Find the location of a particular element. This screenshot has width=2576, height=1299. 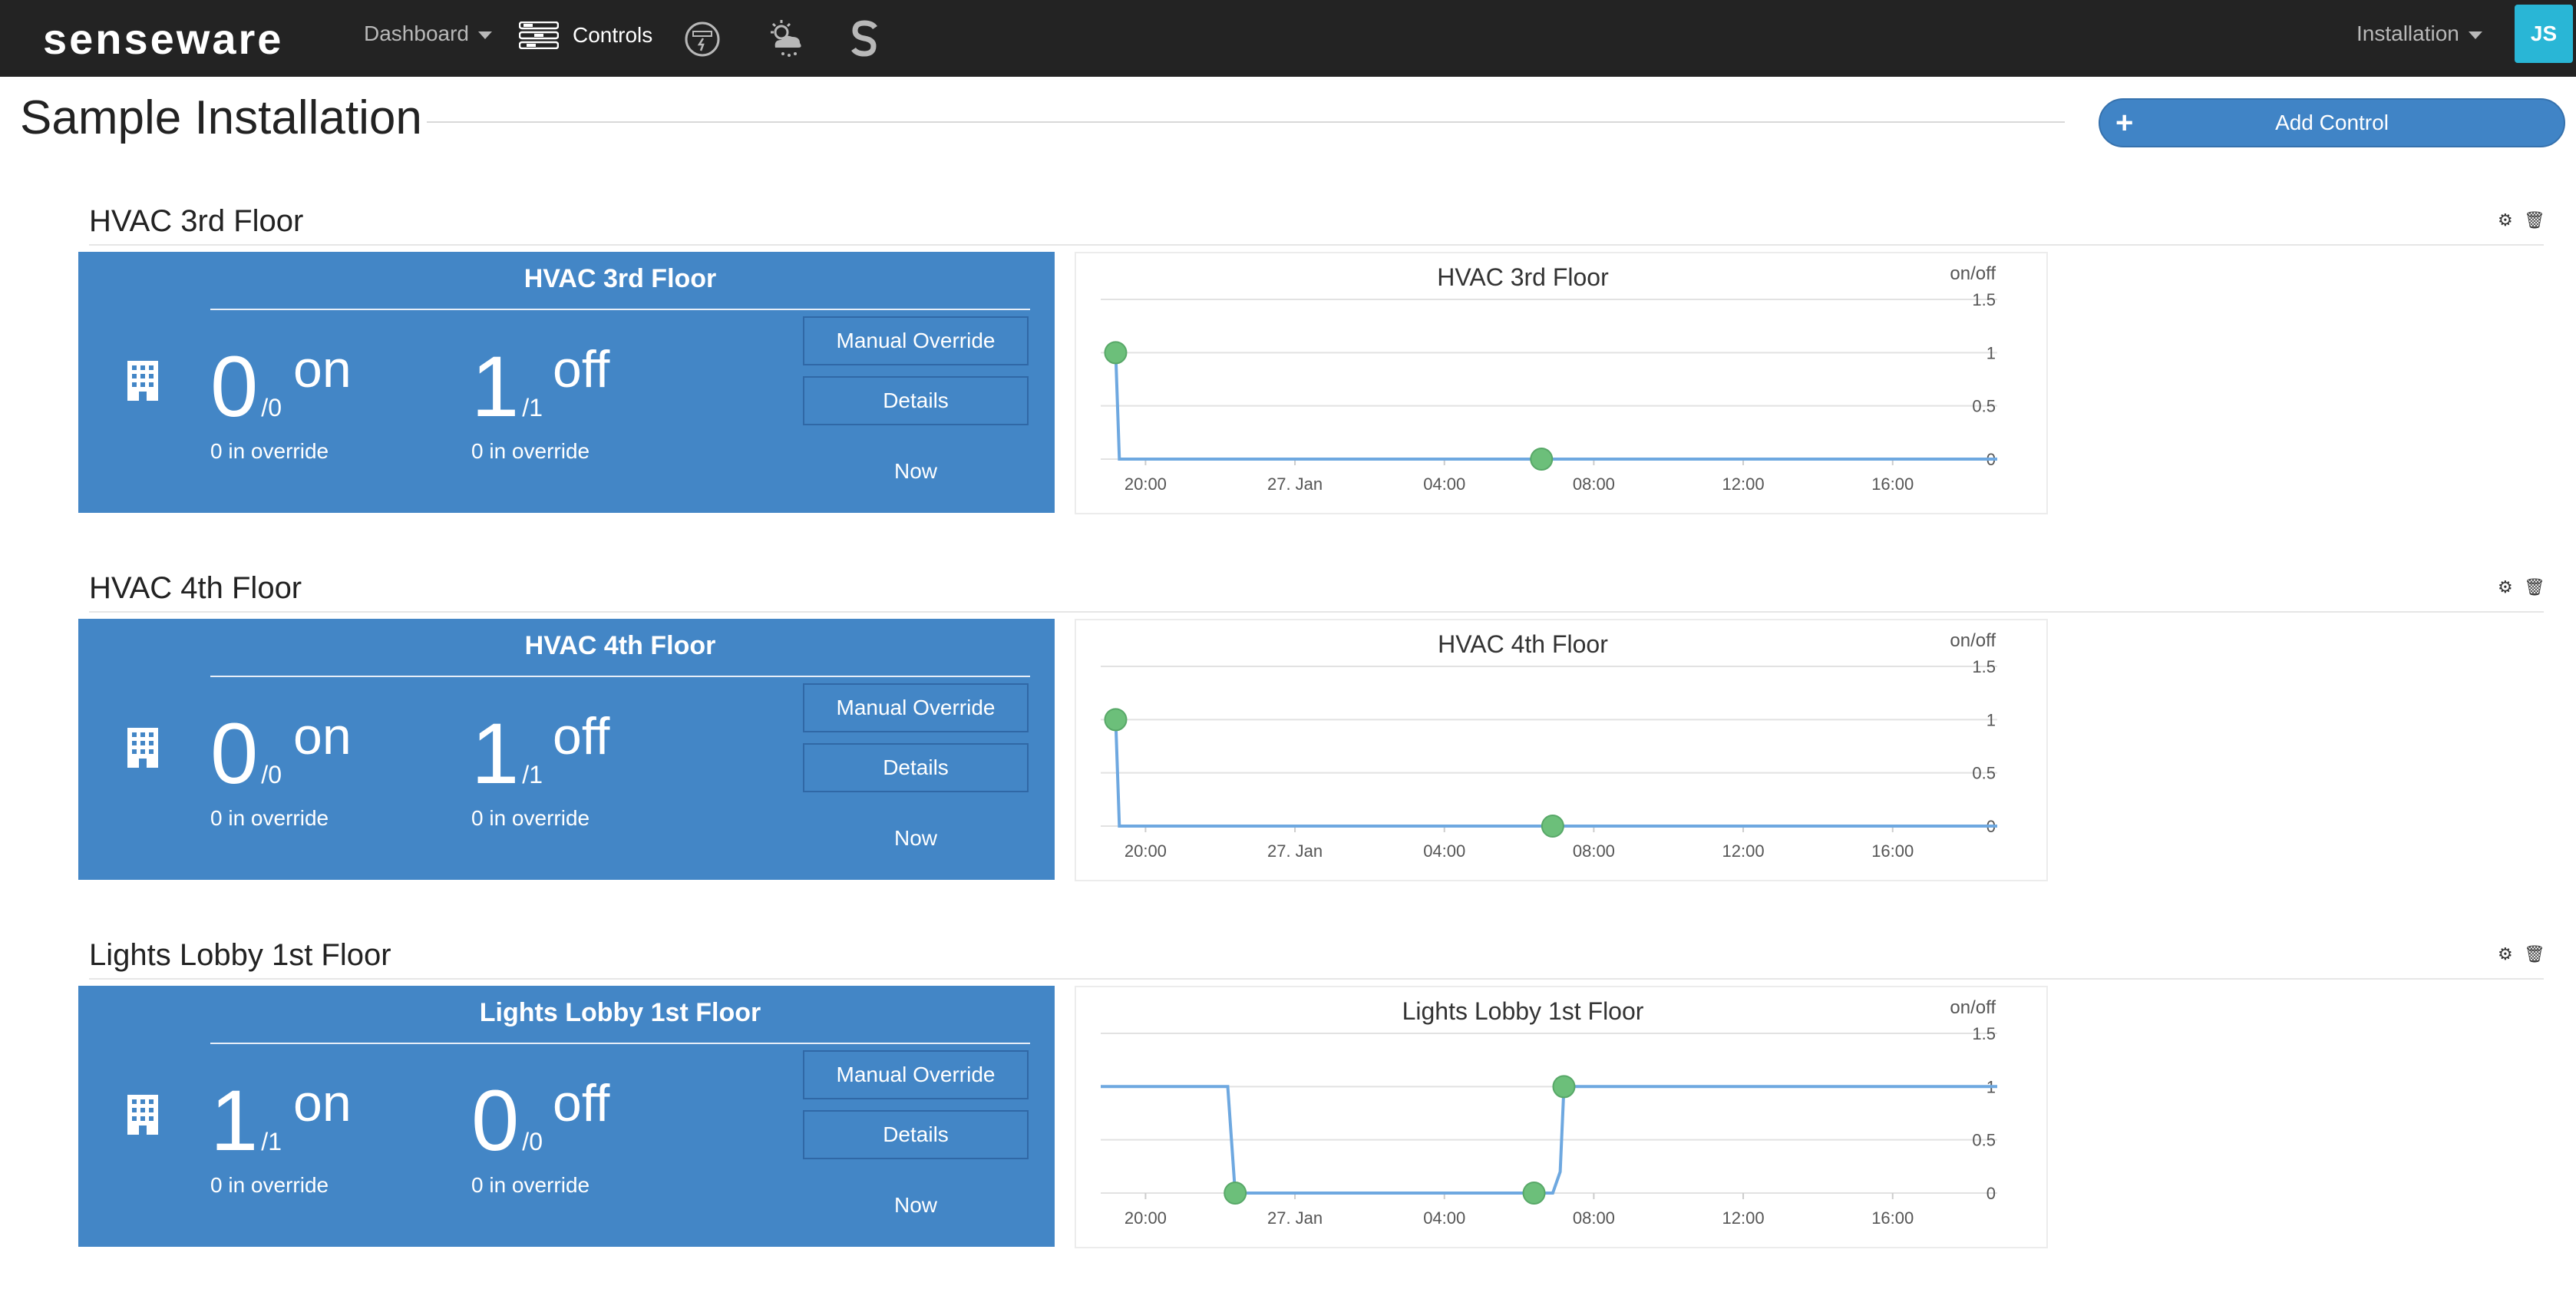

add-control-button: + Add Control is located at coordinates (2332, 122).